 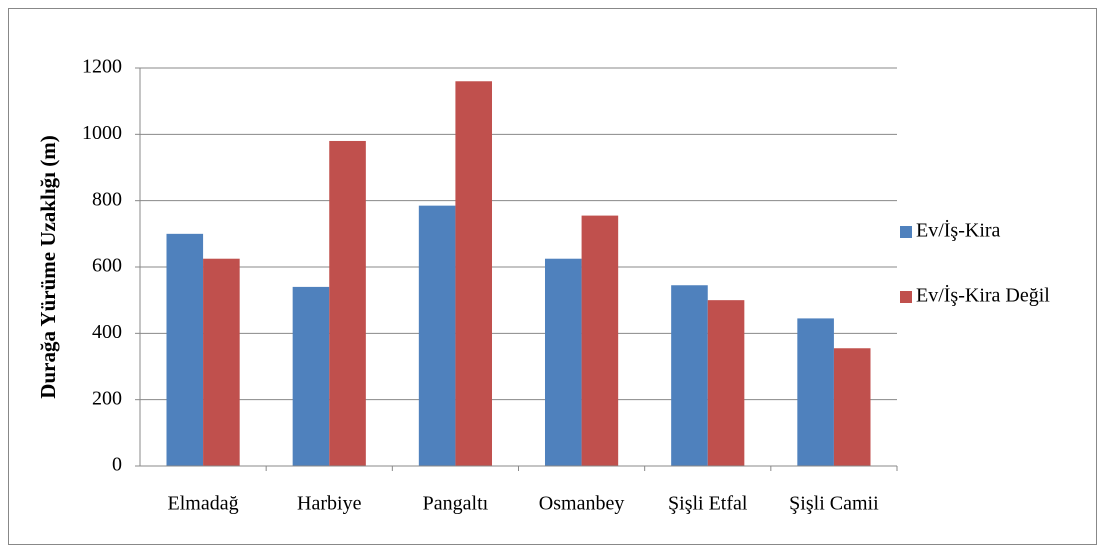 What do you see at coordinates (456, 504) in the screenshot?
I see `x-tick-label: Pangaltı` at bounding box center [456, 504].